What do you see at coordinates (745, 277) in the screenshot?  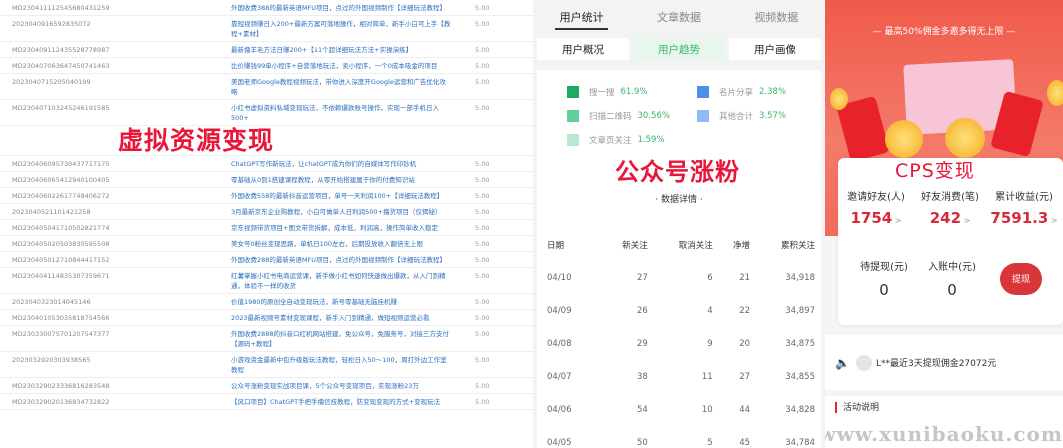 I see `table-cell: 21` at bounding box center [745, 277].